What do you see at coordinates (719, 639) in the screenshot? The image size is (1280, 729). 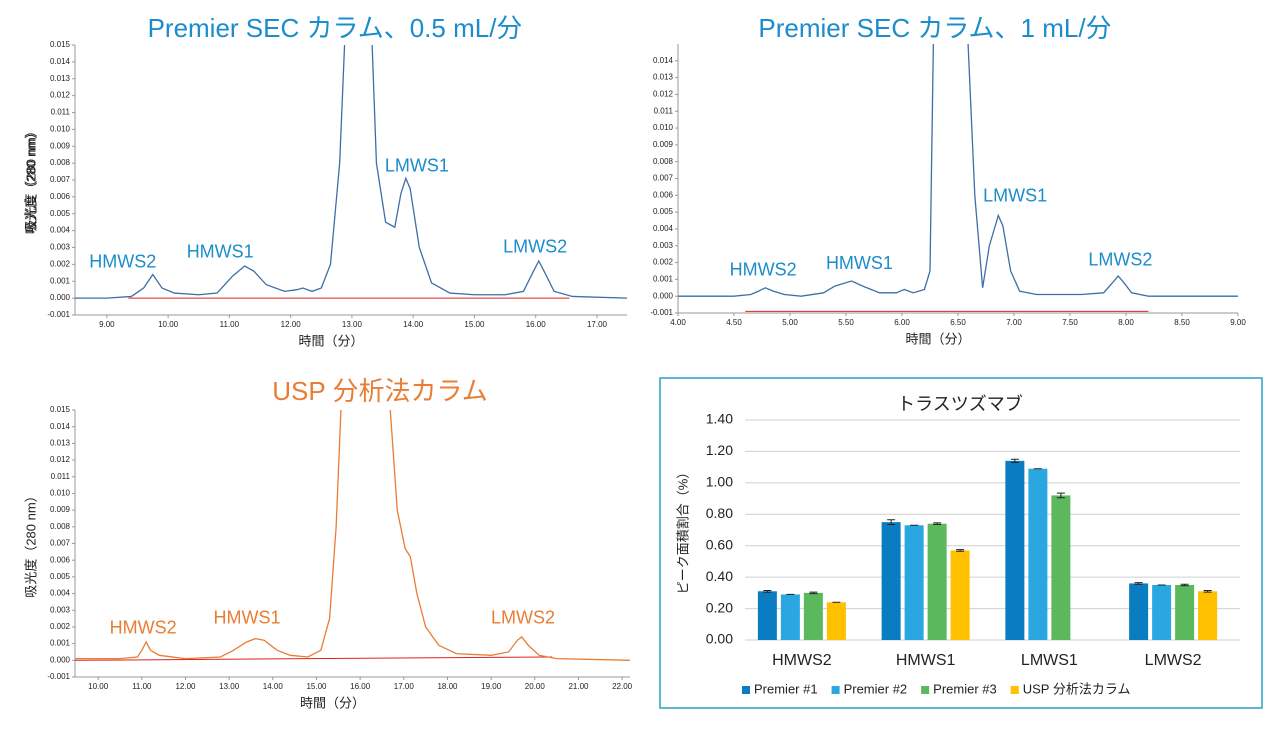 I see `y-tick-label: 0.00` at bounding box center [719, 639].